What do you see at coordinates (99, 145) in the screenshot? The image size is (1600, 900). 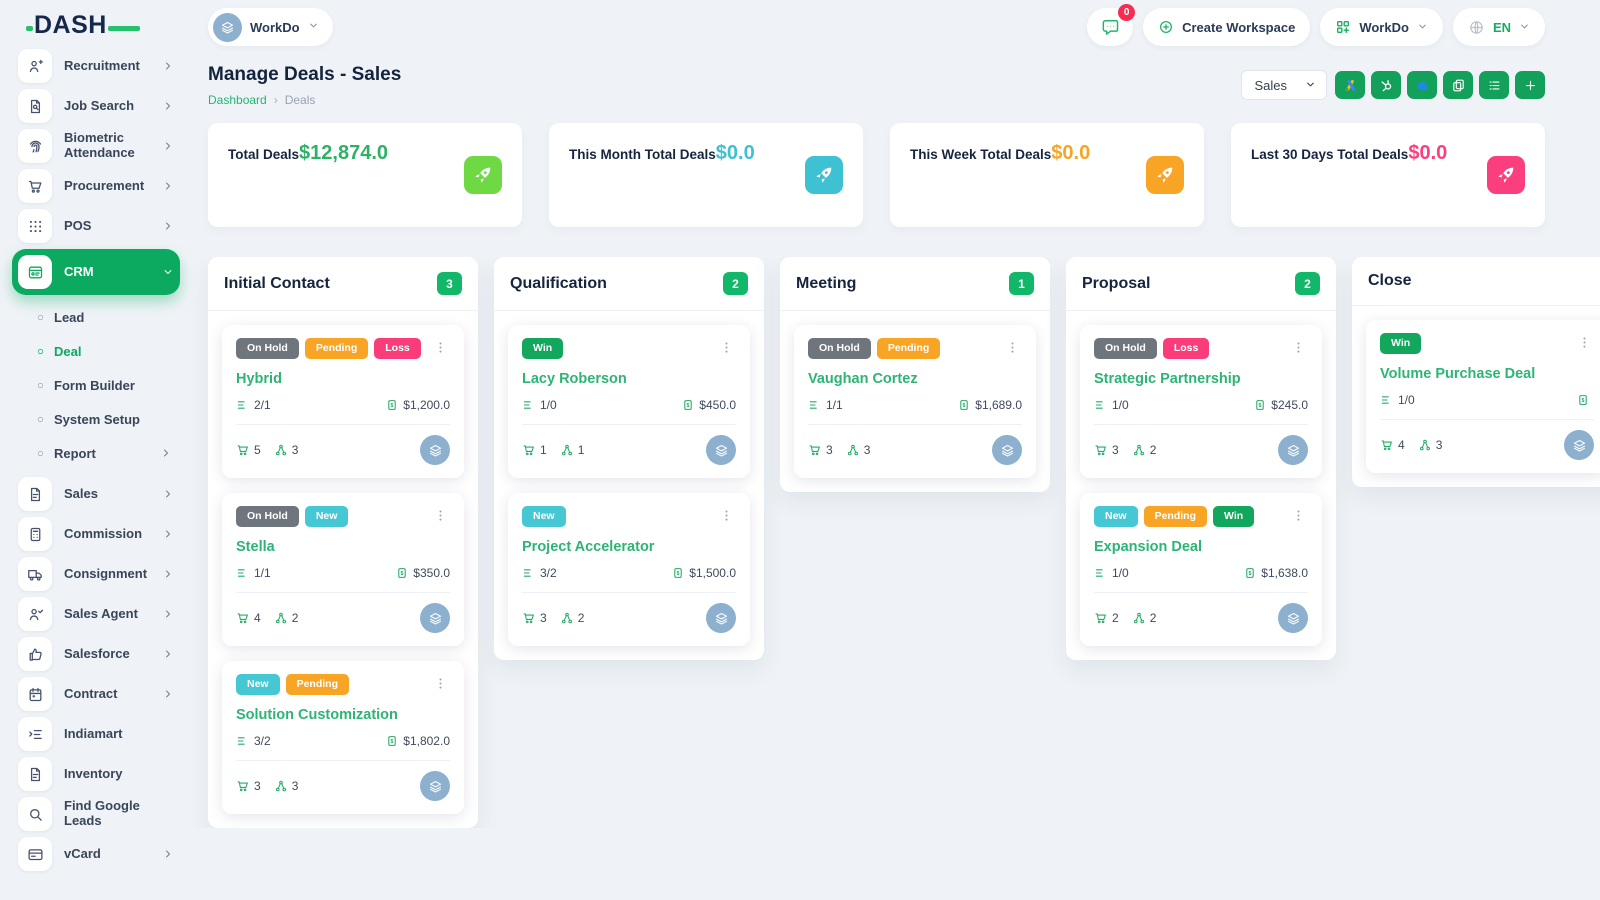 I see `sidebar-item-label: Biometric Attendance` at bounding box center [99, 145].